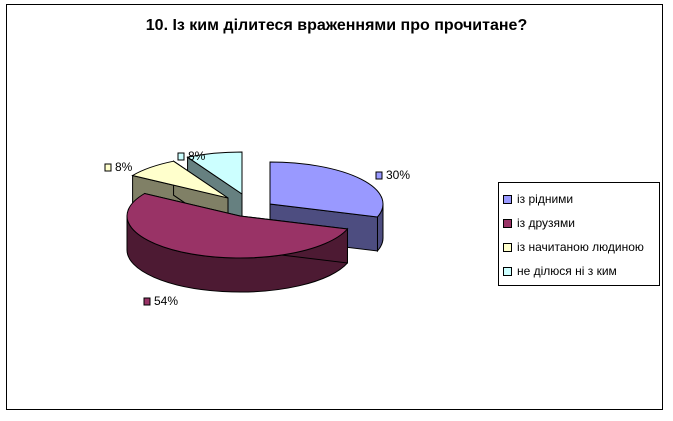  What do you see at coordinates (546, 223) in the screenshot?
I see `legend-label: із друзями` at bounding box center [546, 223].